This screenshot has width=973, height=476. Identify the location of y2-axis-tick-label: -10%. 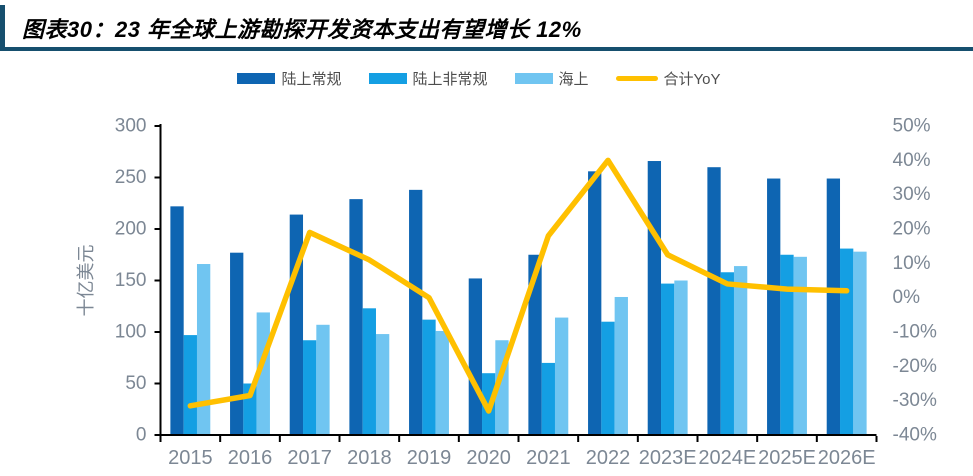
(915, 332).